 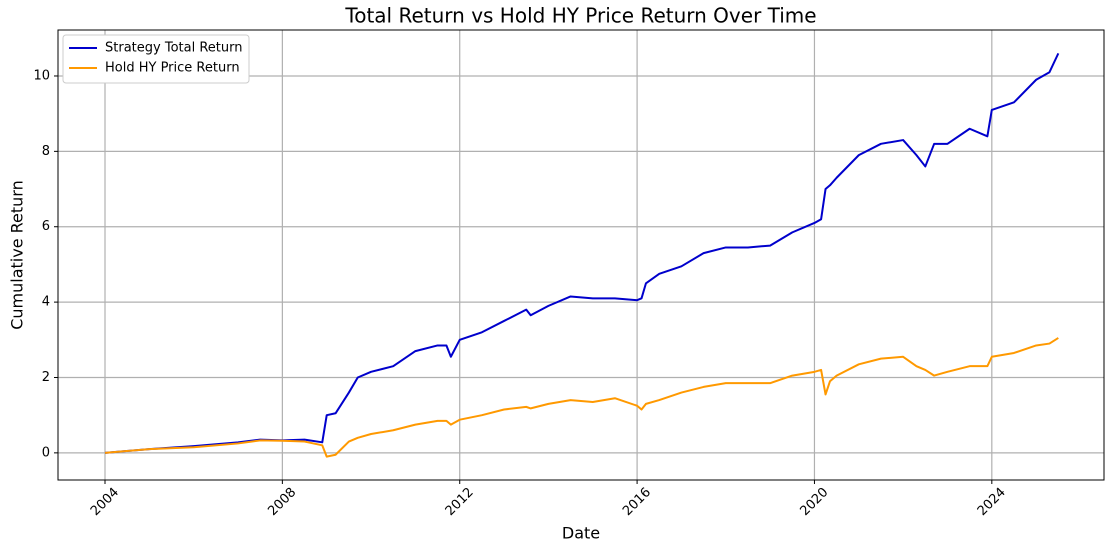 What do you see at coordinates (282, 502) in the screenshot?
I see `x-tick-label: 2008` at bounding box center [282, 502].